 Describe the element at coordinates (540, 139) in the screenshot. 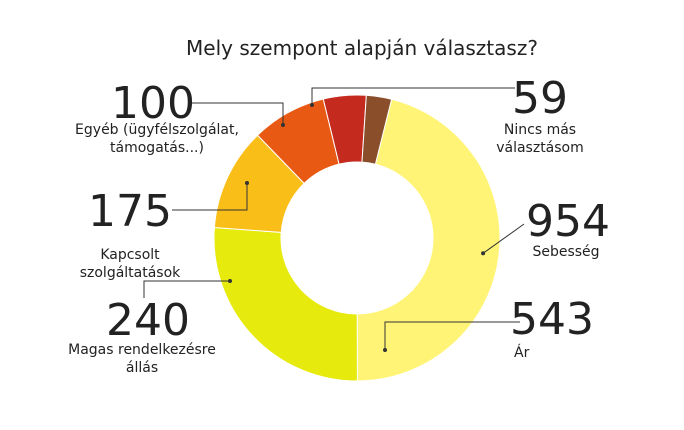

I see `data-label-category: Nincs más választásom` at that location.